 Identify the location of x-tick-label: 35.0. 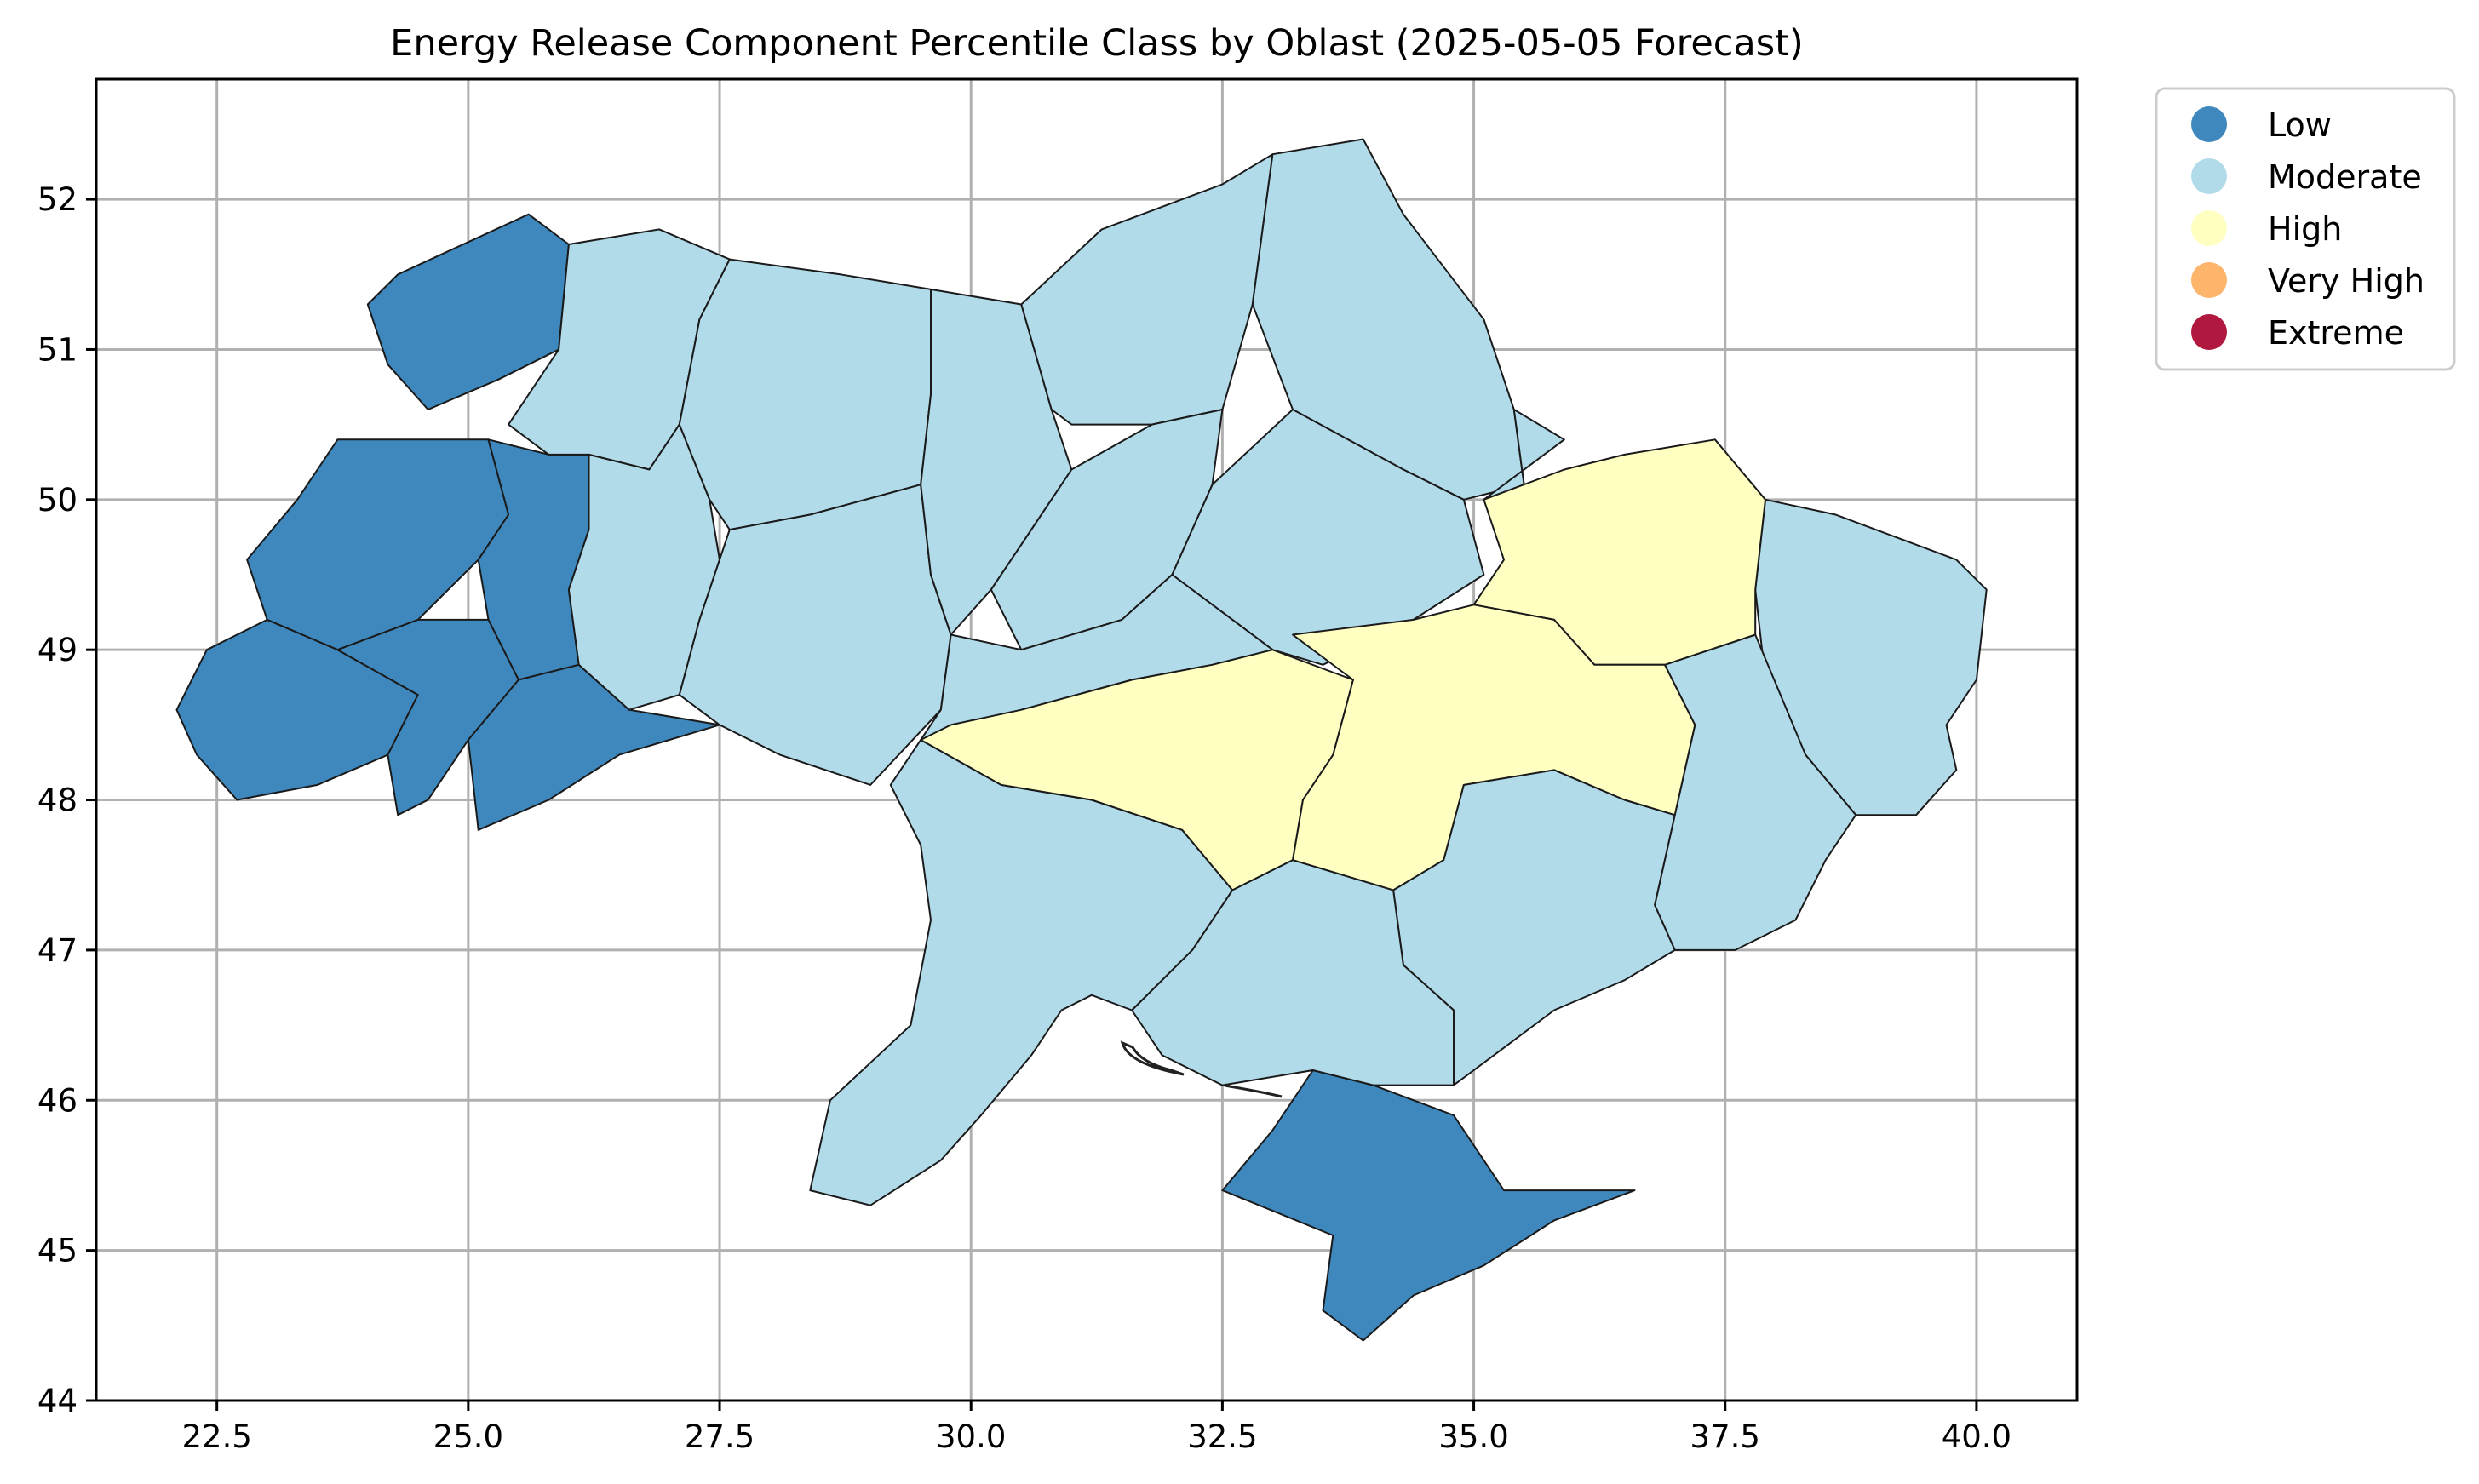
(1473, 1437).